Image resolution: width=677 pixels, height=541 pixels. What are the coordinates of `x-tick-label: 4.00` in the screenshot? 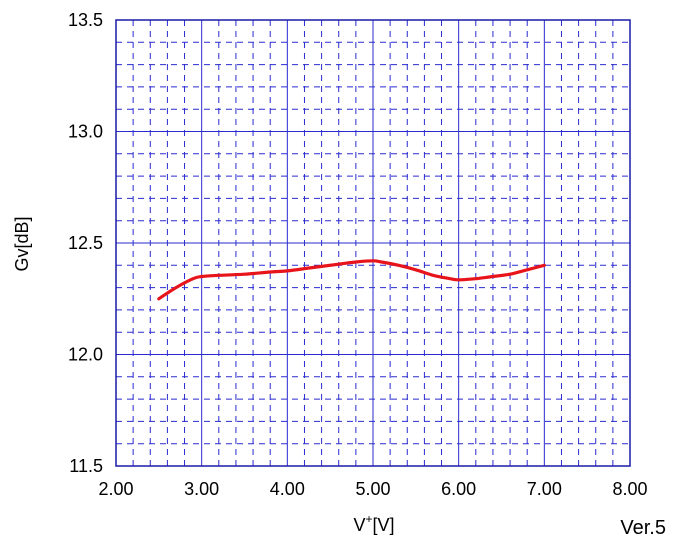 It's located at (287, 489).